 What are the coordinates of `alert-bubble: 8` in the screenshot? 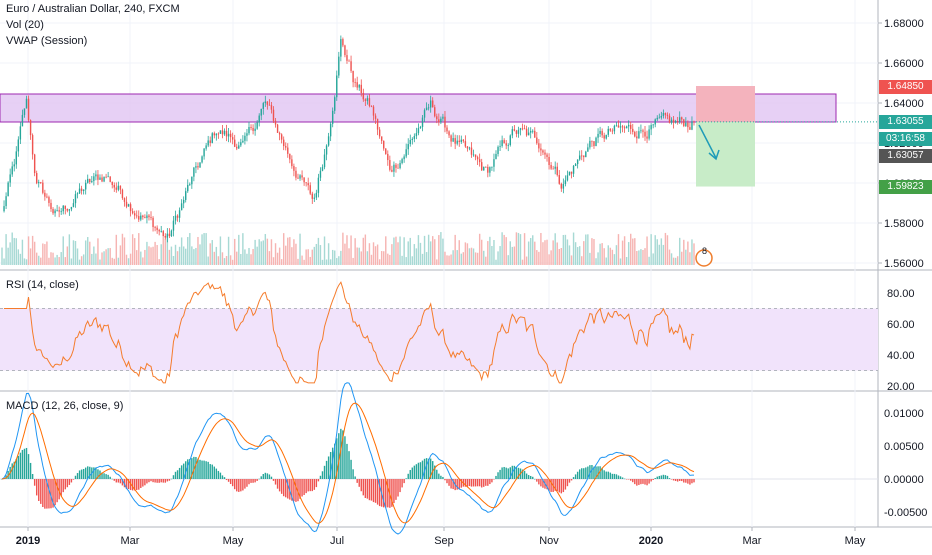 It's located at (704, 256).